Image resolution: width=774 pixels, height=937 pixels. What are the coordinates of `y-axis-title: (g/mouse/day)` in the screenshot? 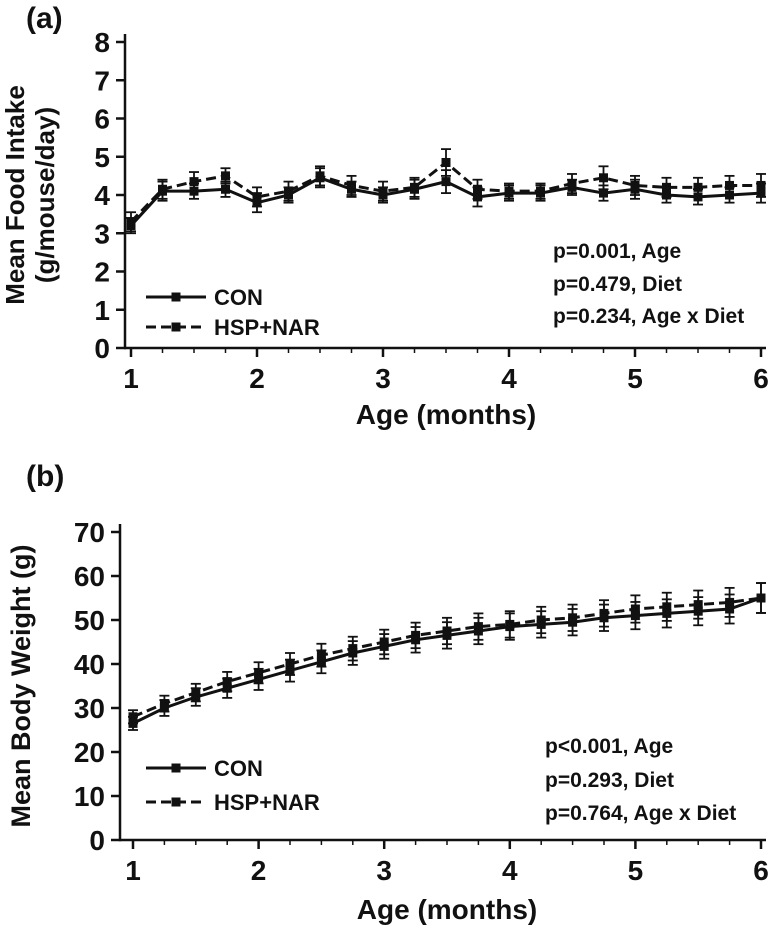 It's located at (45, 195).